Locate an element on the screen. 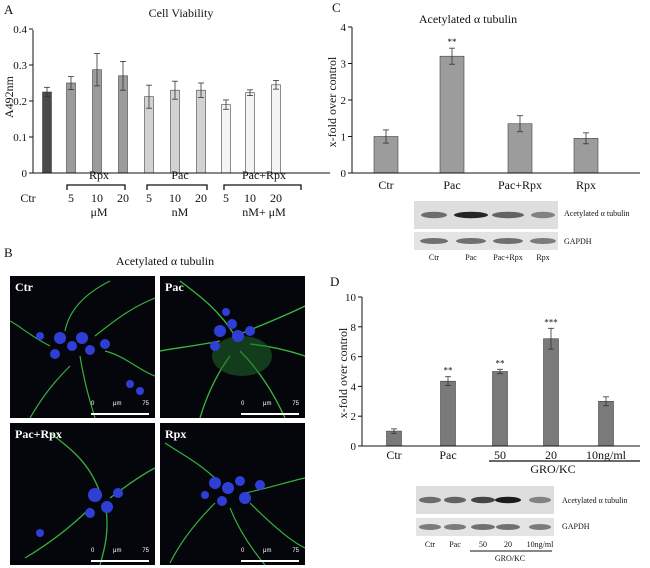  blot-d-lane-20: 20 is located at coordinates (508, 544).